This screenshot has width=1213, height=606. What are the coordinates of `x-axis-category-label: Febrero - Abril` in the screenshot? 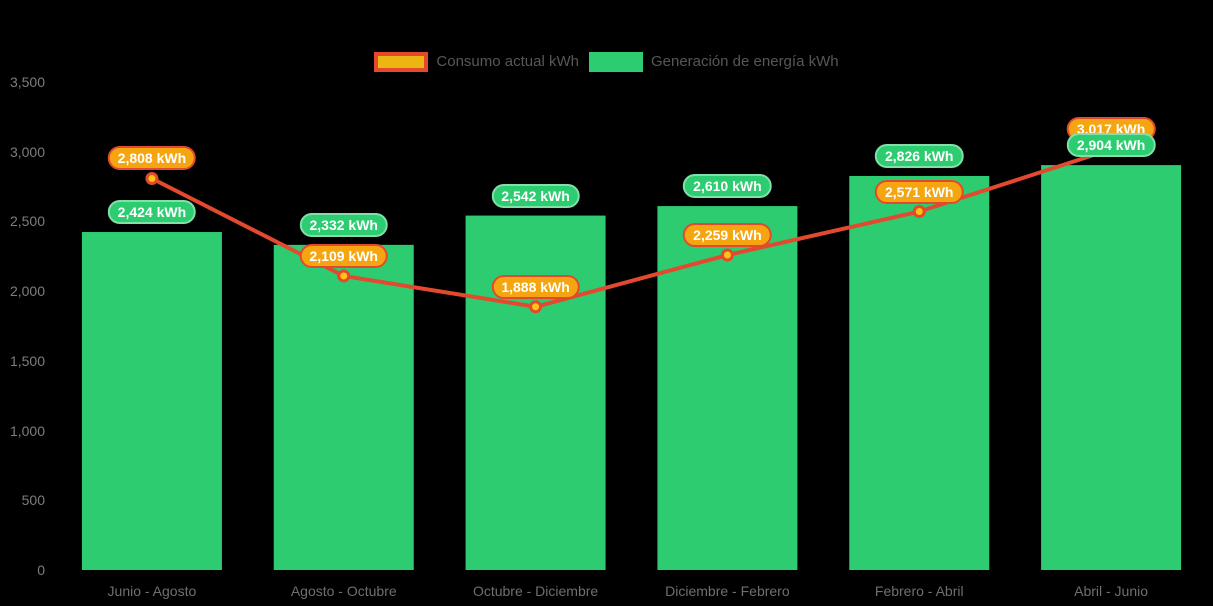 It's located at (919, 591).